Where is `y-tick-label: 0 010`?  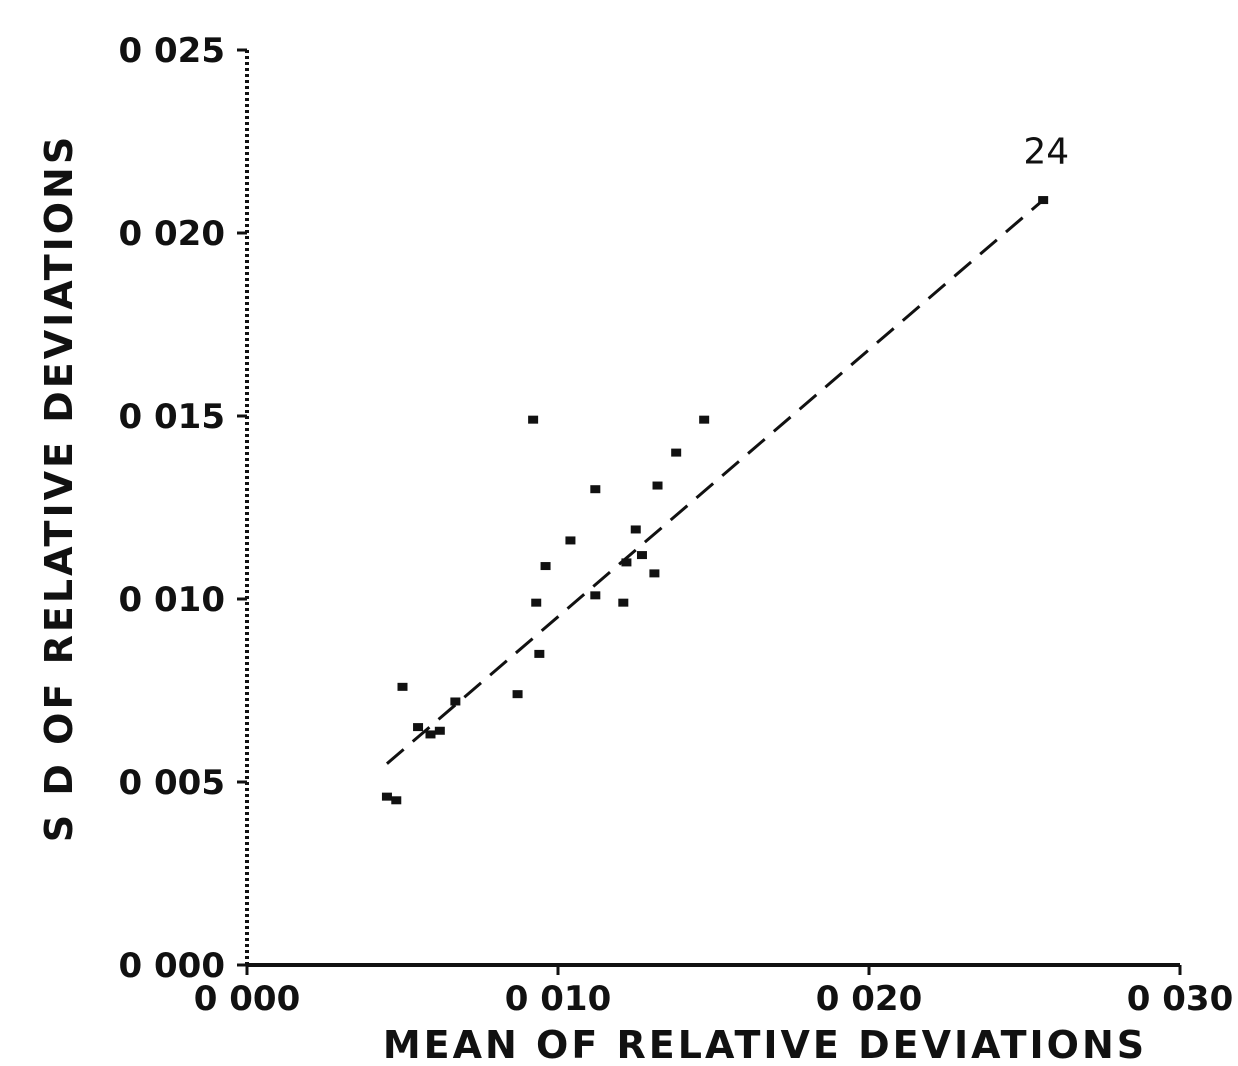
y-tick-label: 0 010 is located at coordinates (172, 600).